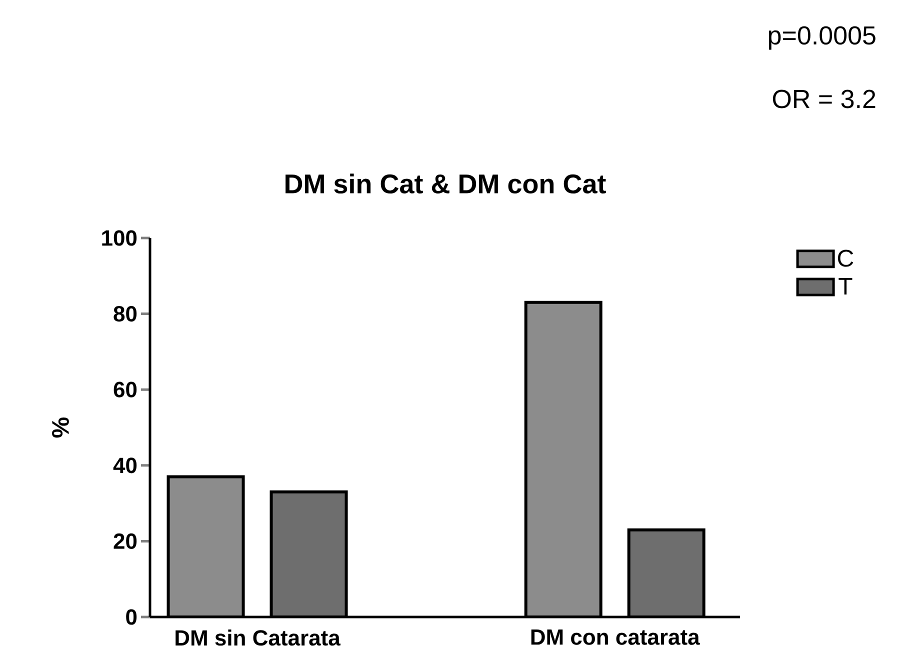  What do you see at coordinates (125, 541) in the screenshot?
I see `y-tick-label: 20` at bounding box center [125, 541].